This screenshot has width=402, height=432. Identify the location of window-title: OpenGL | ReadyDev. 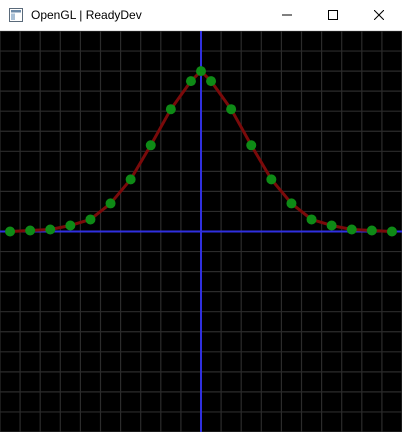
(86, 15).